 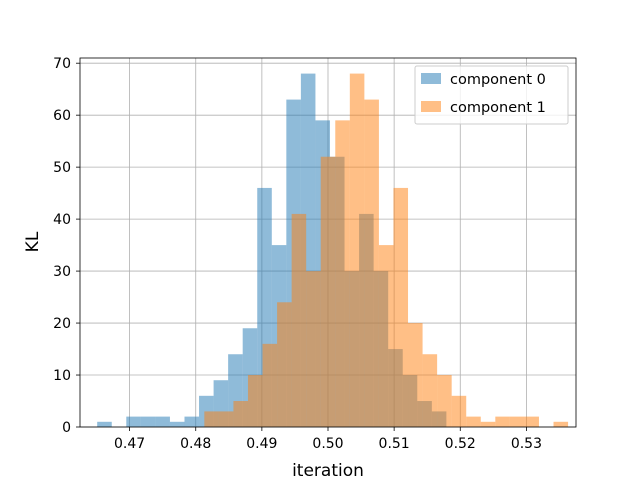 What do you see at coordinates (526, 444) in the screenshot?
I see `x-tick-label: 0.53` at bounding box center [526, 444].